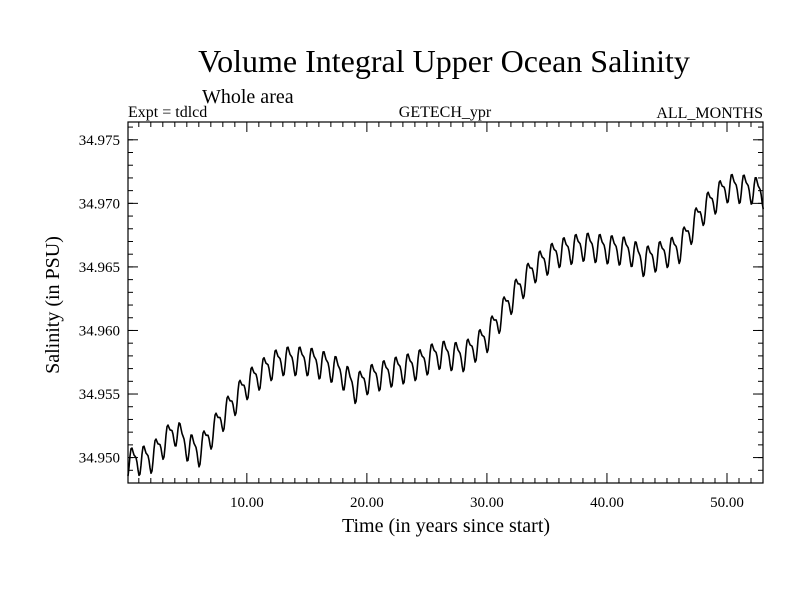 This screenshot has width=800, height=600. I want to click on months-label: ALL_MONTHS, so click(709, 113).